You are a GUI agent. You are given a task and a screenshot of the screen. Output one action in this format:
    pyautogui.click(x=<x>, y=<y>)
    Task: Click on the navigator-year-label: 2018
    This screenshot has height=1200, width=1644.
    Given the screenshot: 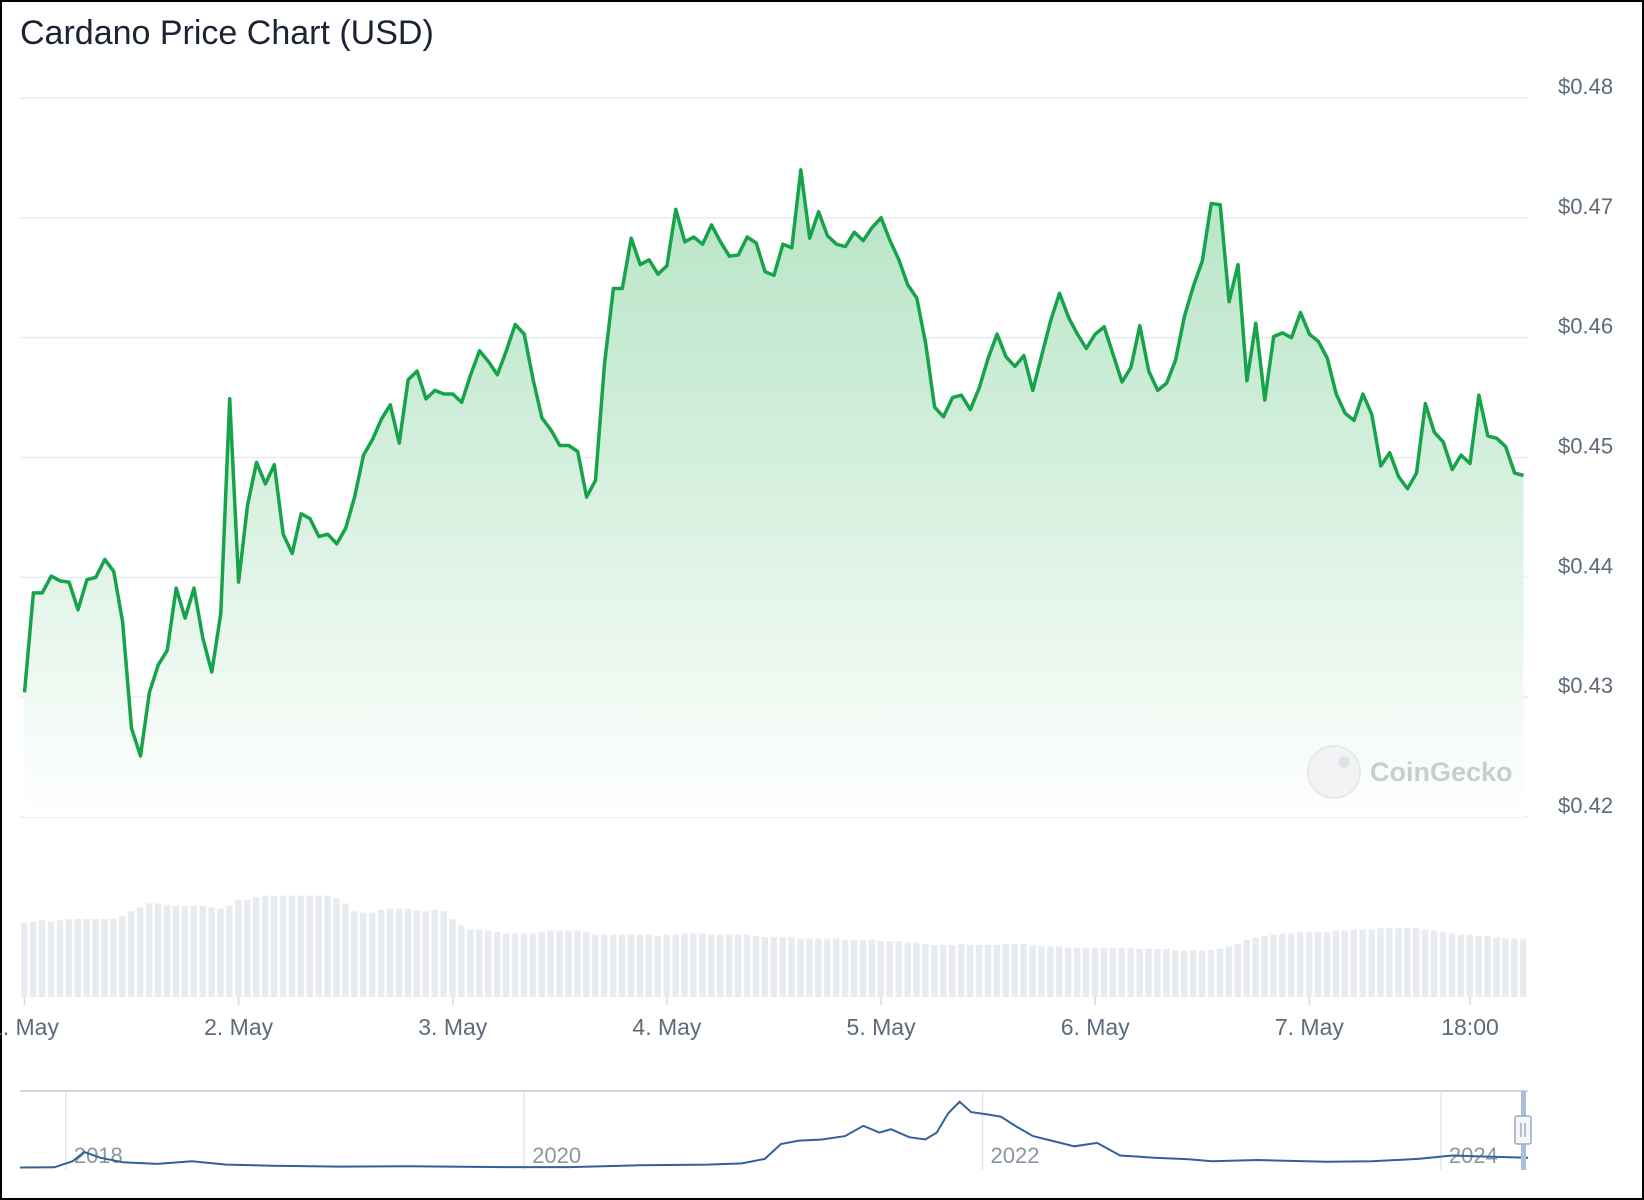 What is the action you would take?
    pyautogui.click(x=98, y=1155)
    